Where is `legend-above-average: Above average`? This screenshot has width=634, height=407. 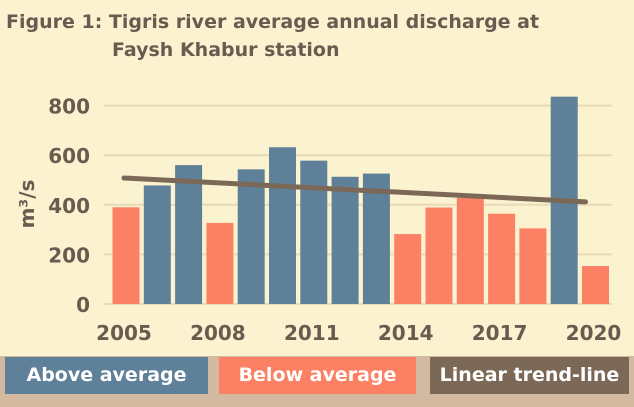 legend-above-average: Above average is located at coordinates (106, 375).